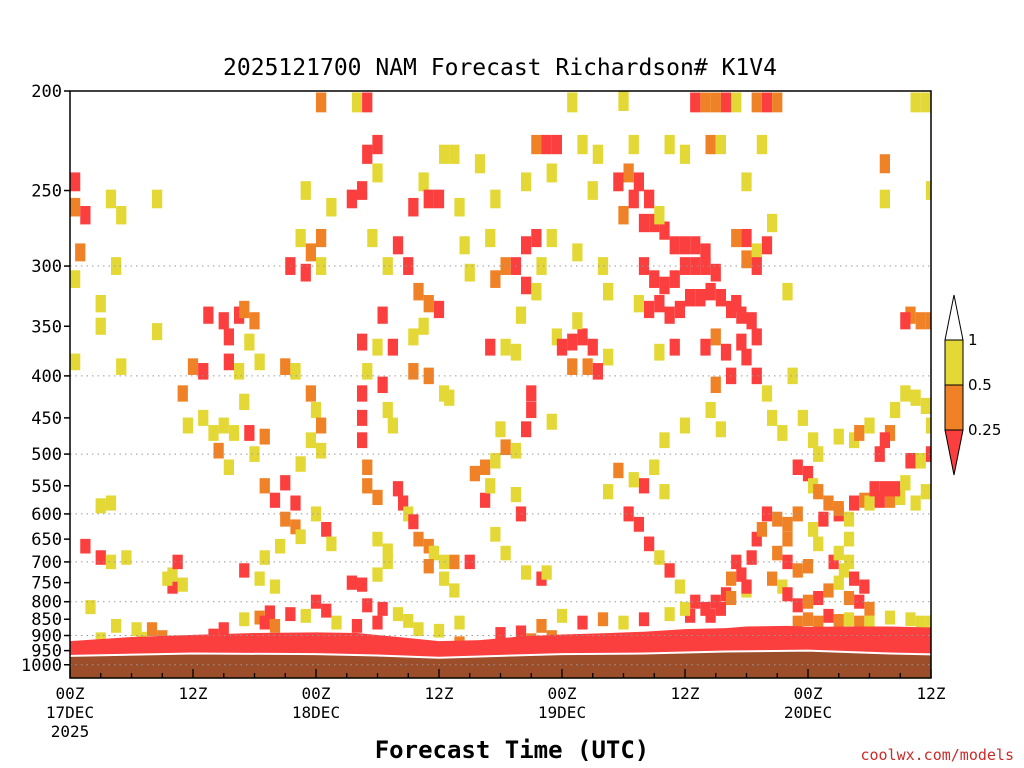 The image size is (1024, 768). I want to click on y-tick-label: 800, so click(46, 603).